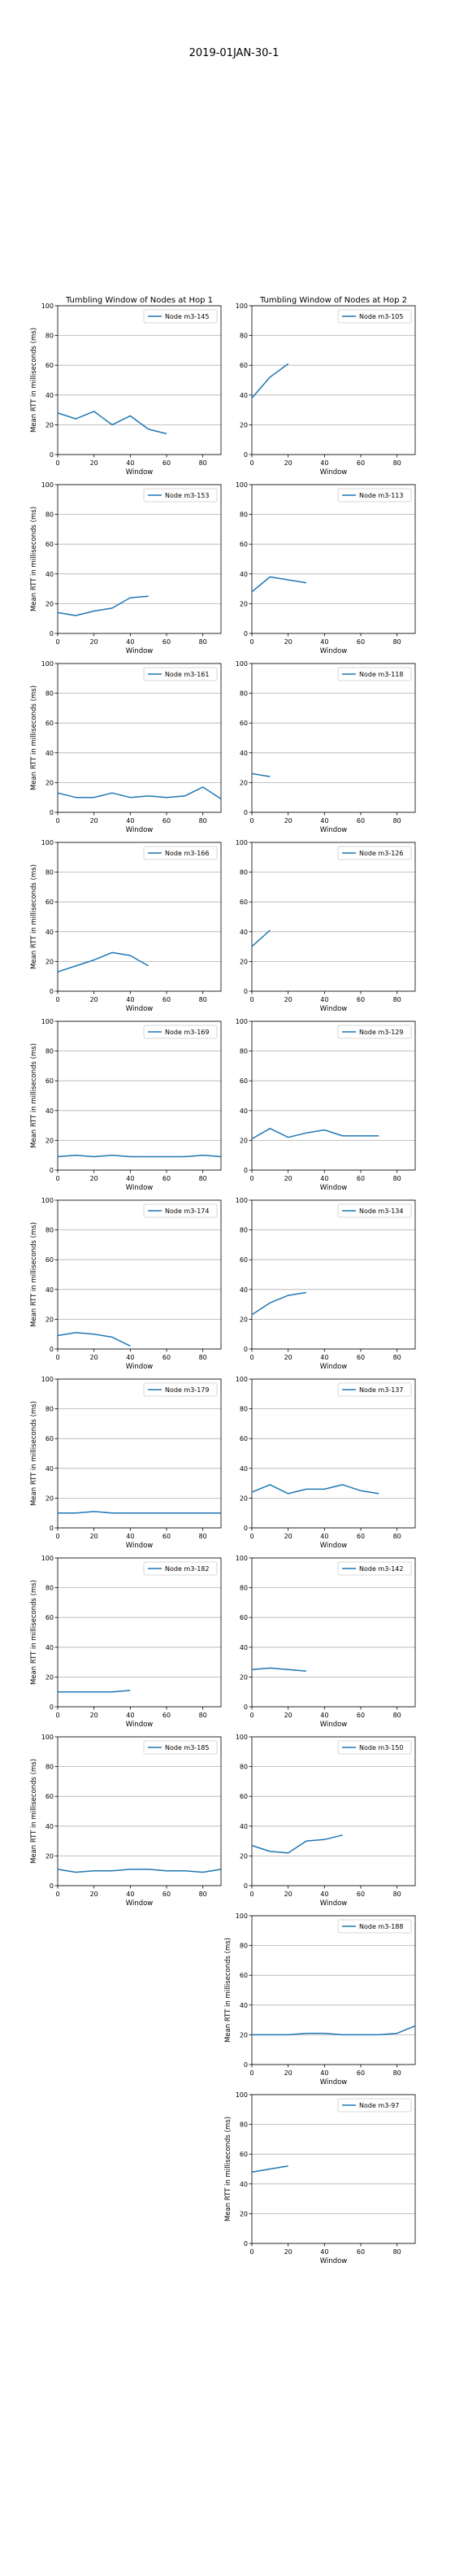 The width and height of the screenshot is (468, 2576). I want to click on figure-title: 2019-01JAN-30-1, so click(234, 53).